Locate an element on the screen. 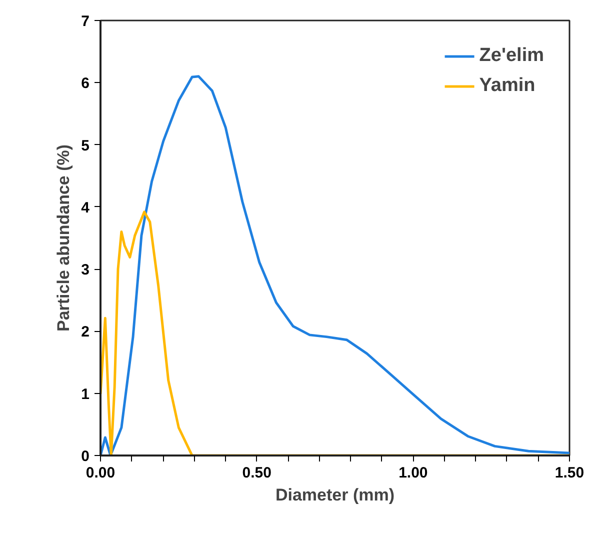 Image resolution: width=594 pixels, height=540 pixels. y-tick-label: 7 is located at coordinates (85, 21).